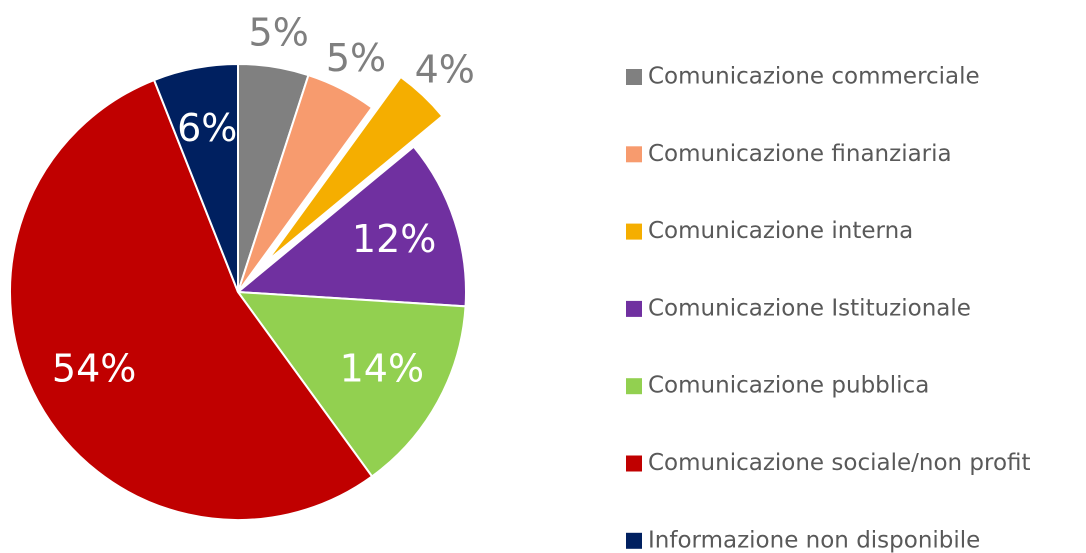 This screenshot has height=553, width=1086. I want to click on slice-label: 54%, so click(94, 369).